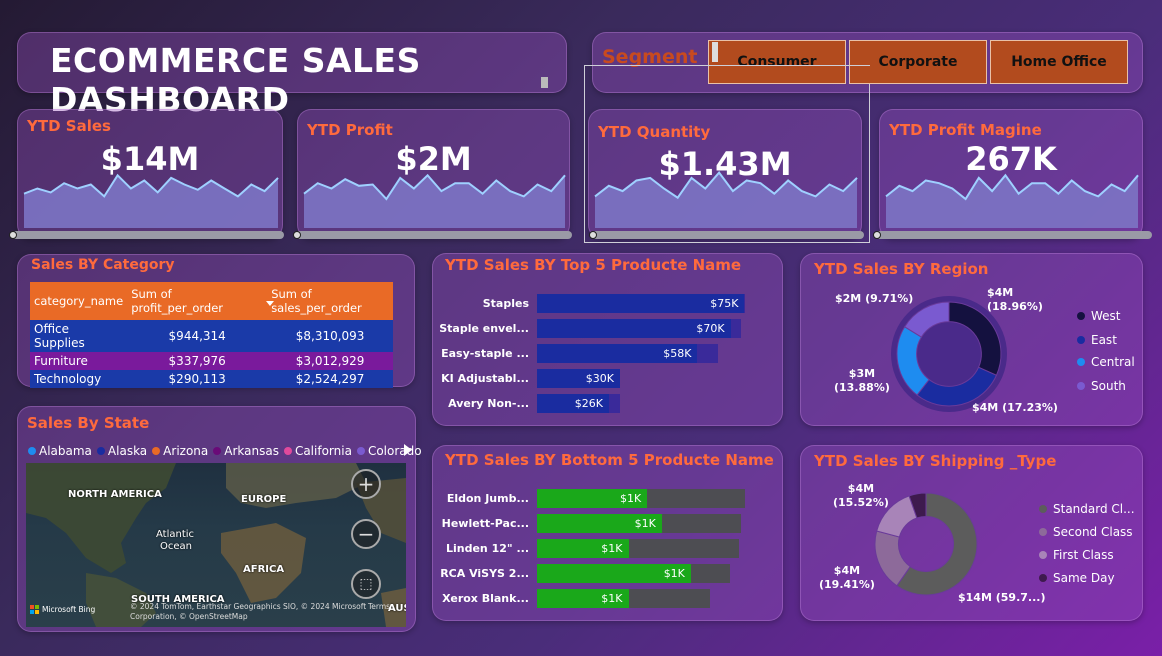 This screenshot has height=656, width=1162. I want to click on kpi-title: YTD Quantity, so click(654, 132).